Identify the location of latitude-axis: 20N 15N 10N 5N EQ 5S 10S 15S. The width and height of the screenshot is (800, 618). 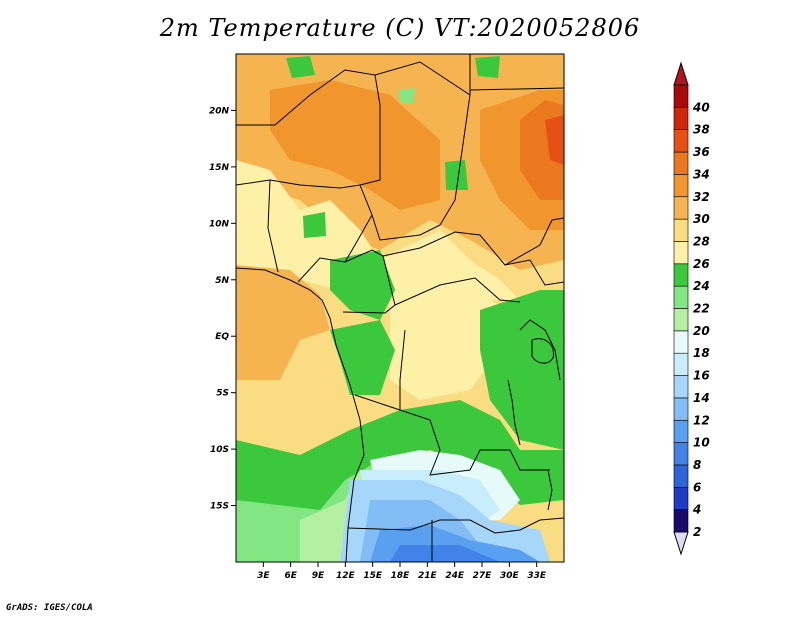
(222, 309).